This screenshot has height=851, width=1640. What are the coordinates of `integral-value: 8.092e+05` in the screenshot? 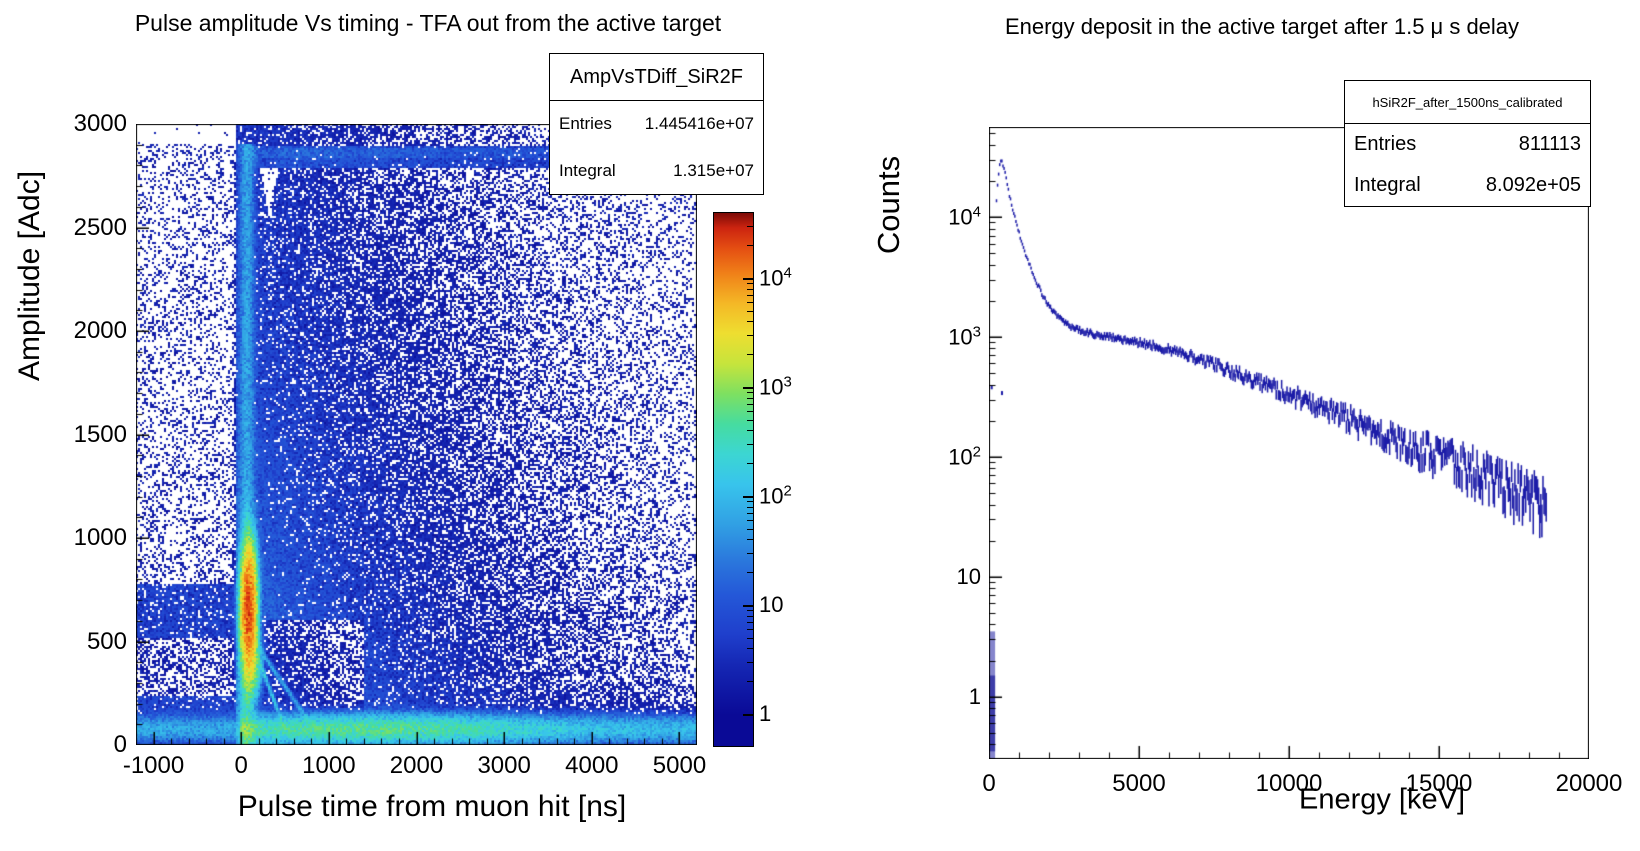 It's located at (1533, 185).